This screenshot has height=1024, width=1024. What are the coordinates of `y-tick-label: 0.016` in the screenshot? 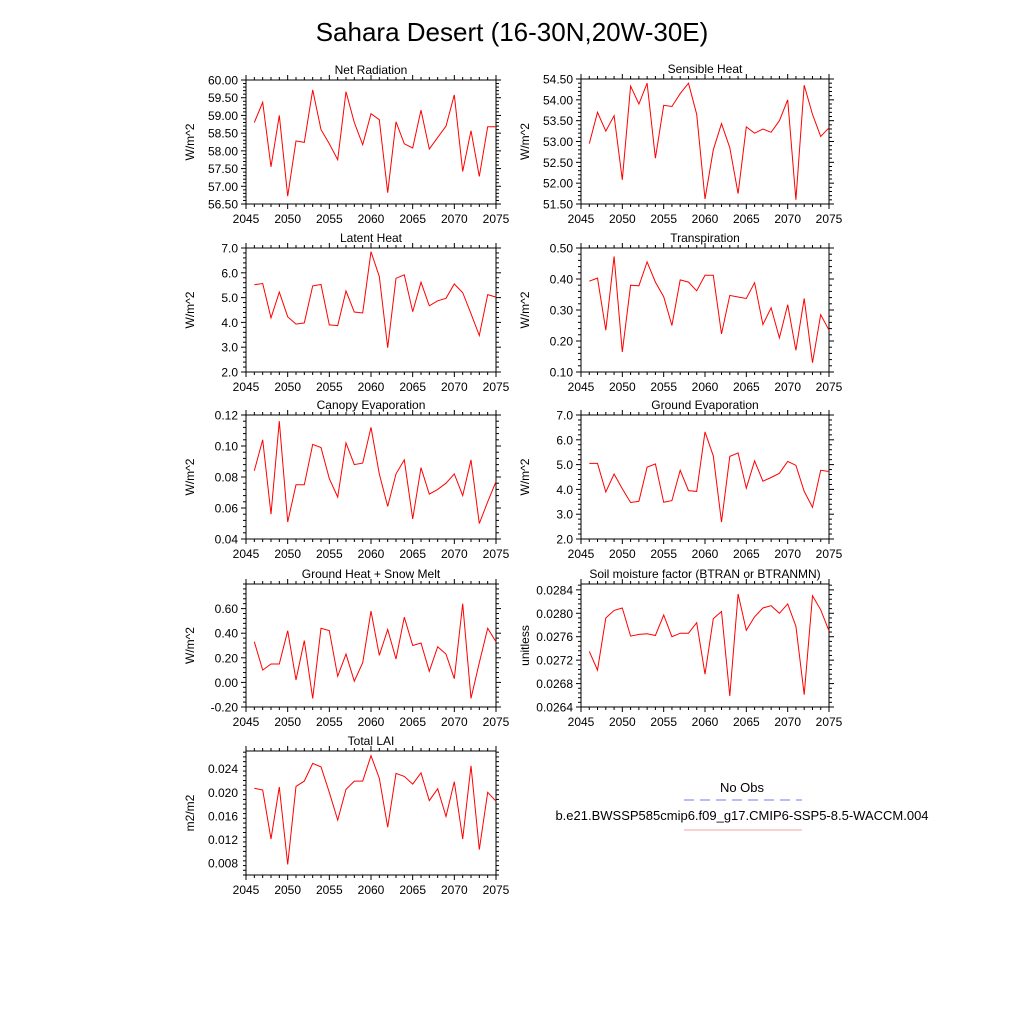 It's located at (223, 816).